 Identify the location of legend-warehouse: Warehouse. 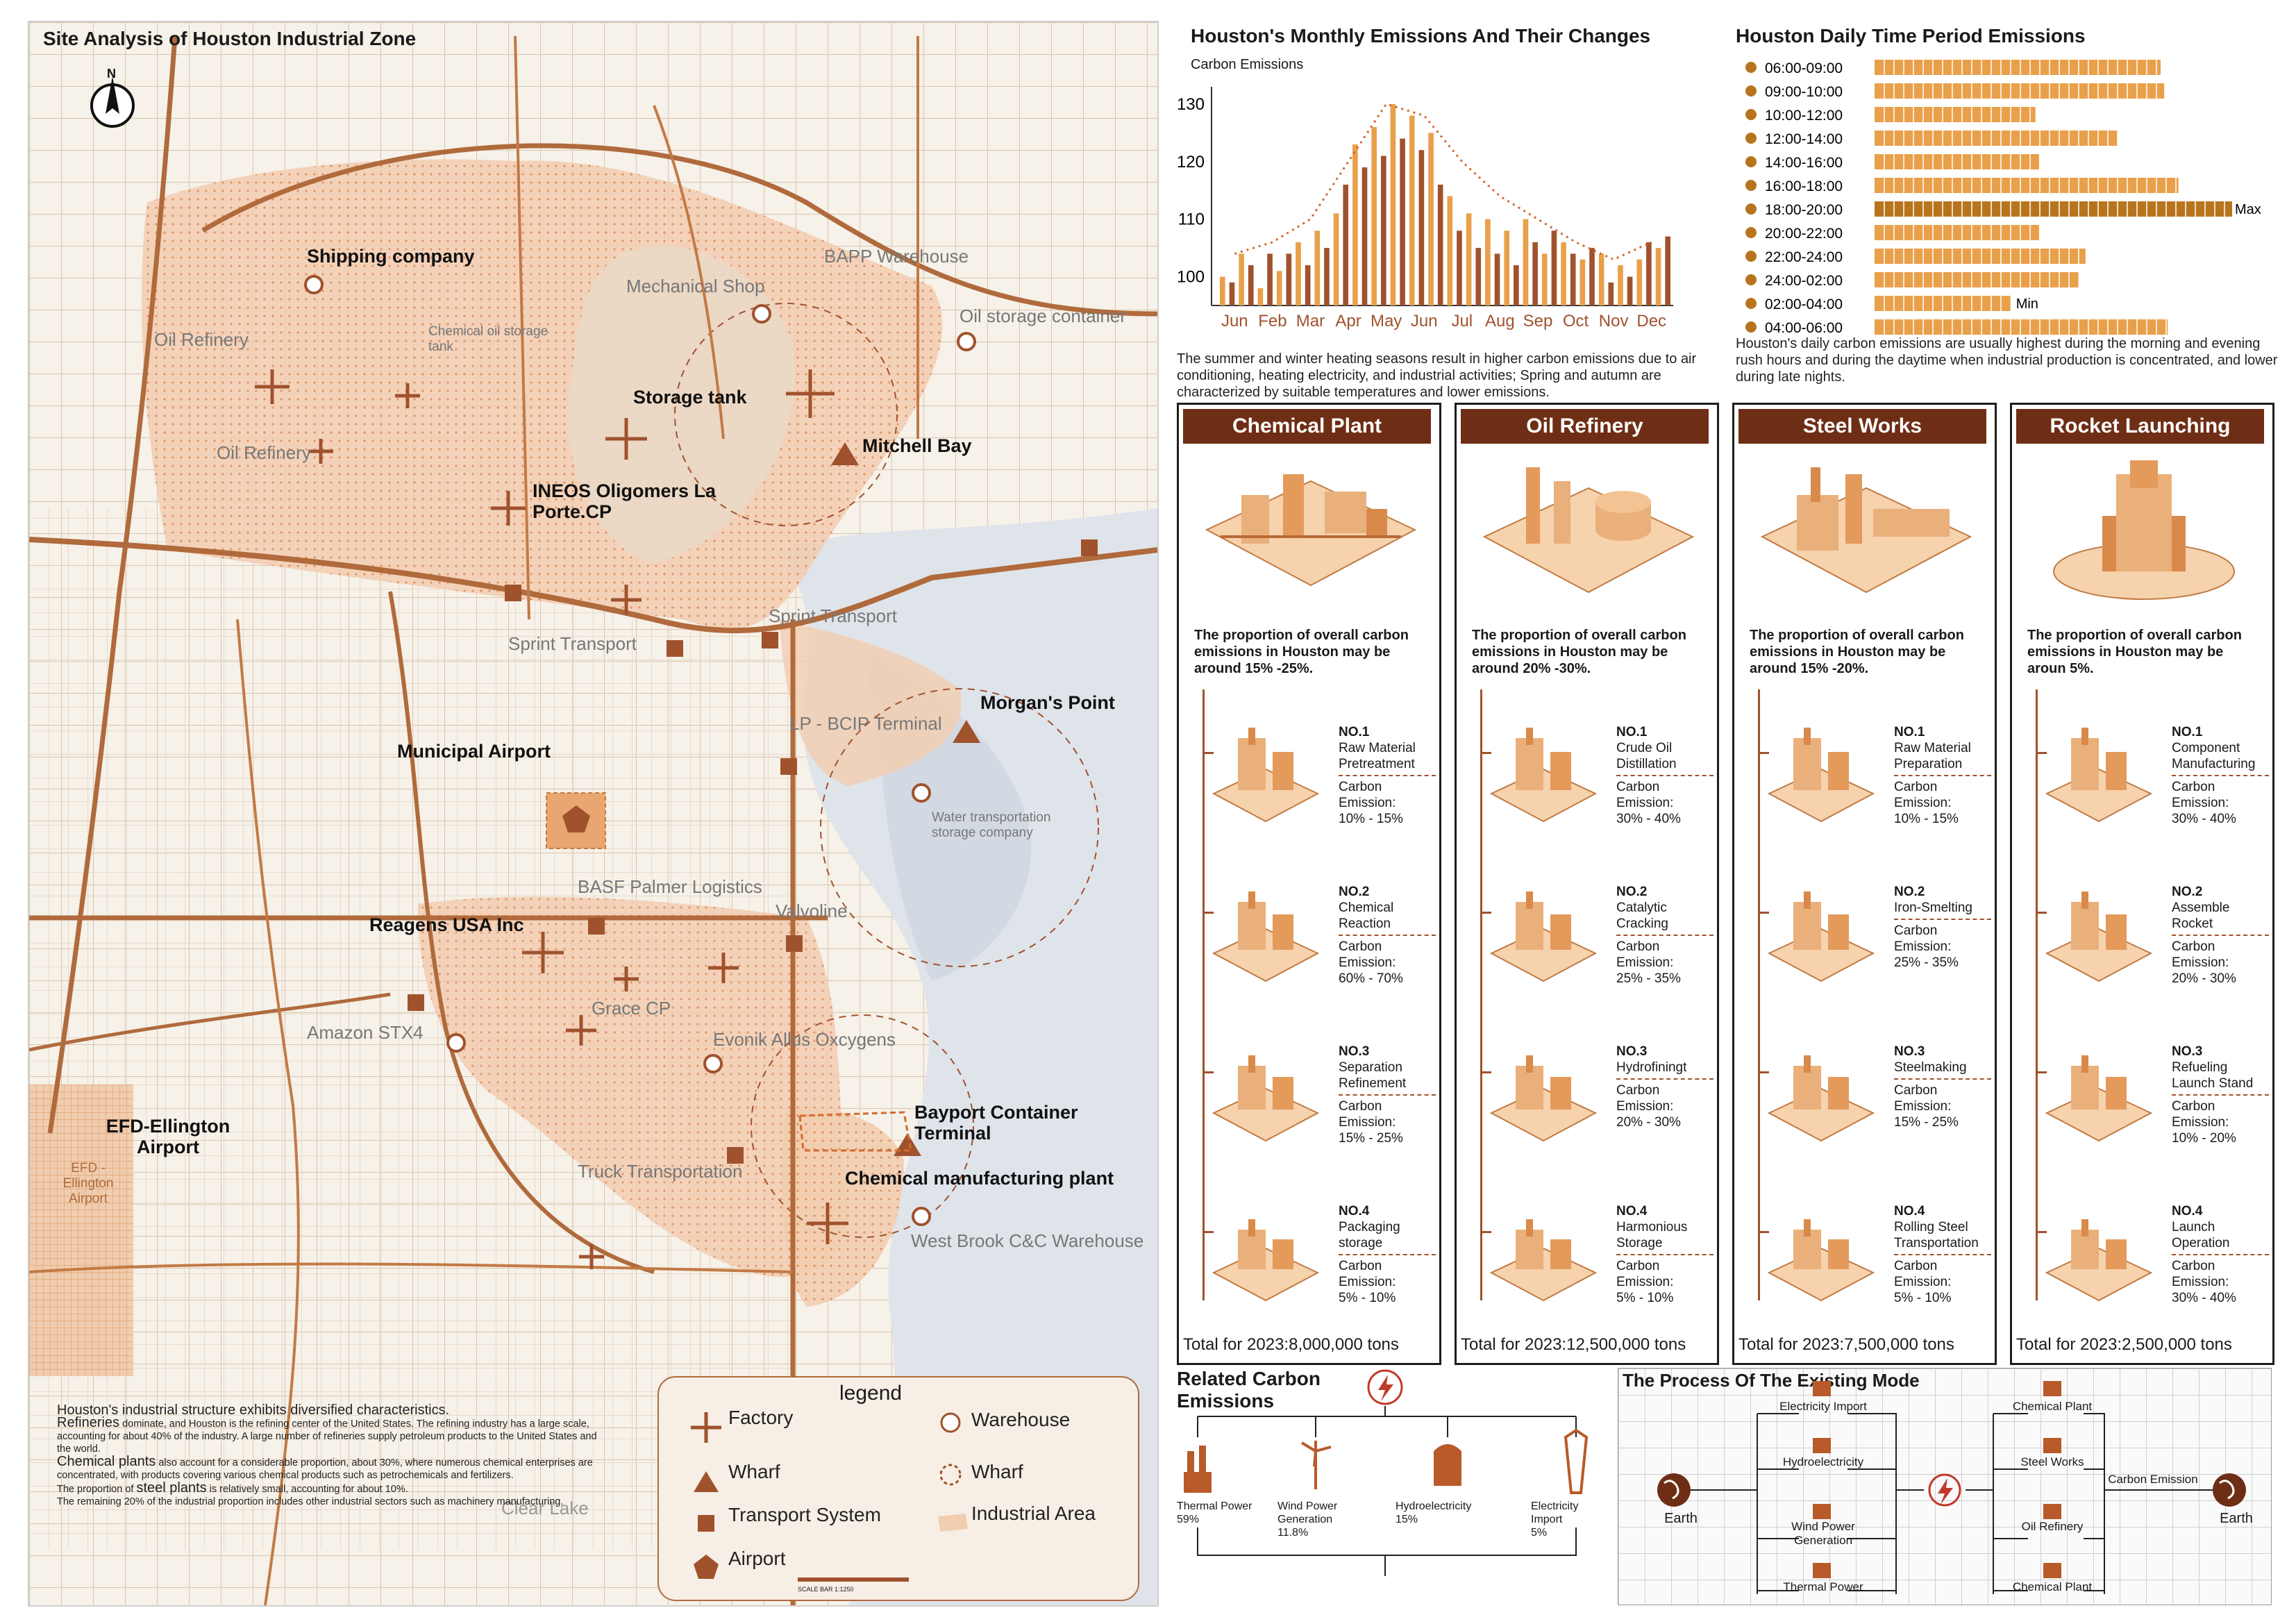
(1021, 1419).